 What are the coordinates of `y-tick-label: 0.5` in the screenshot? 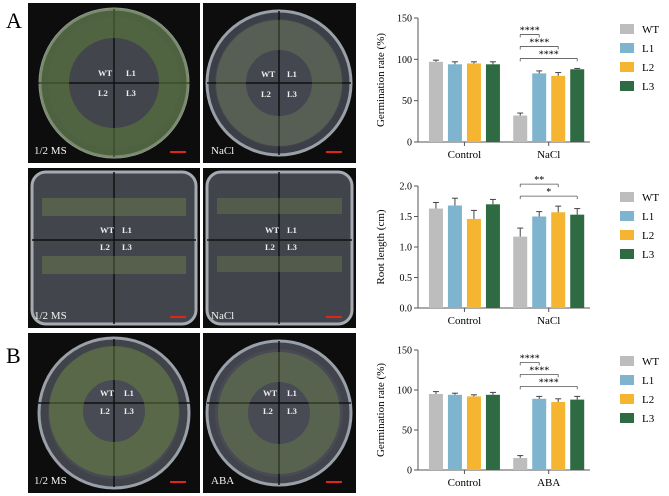 It's located at (406, 278).